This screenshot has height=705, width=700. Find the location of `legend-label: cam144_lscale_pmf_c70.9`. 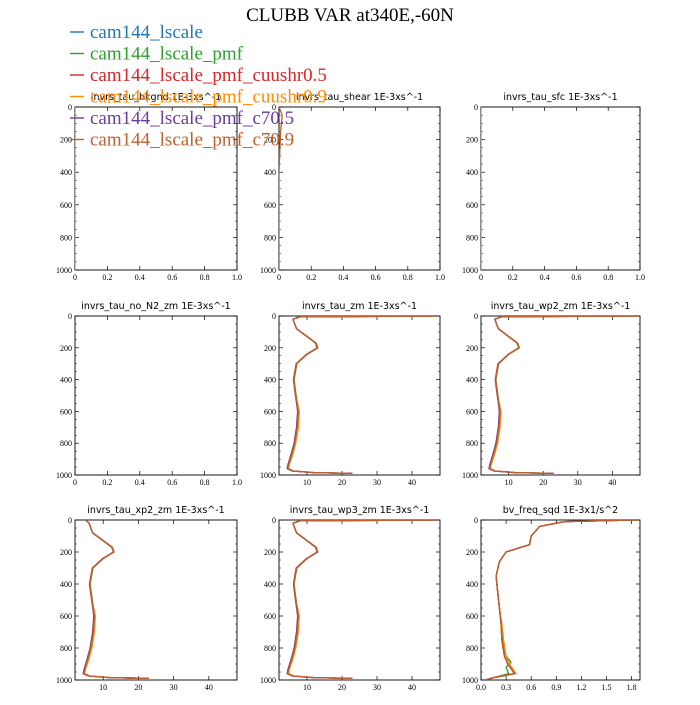

legend-label: cam144_lscale_pmf_c70.9 is located at coordinates (192, 140).